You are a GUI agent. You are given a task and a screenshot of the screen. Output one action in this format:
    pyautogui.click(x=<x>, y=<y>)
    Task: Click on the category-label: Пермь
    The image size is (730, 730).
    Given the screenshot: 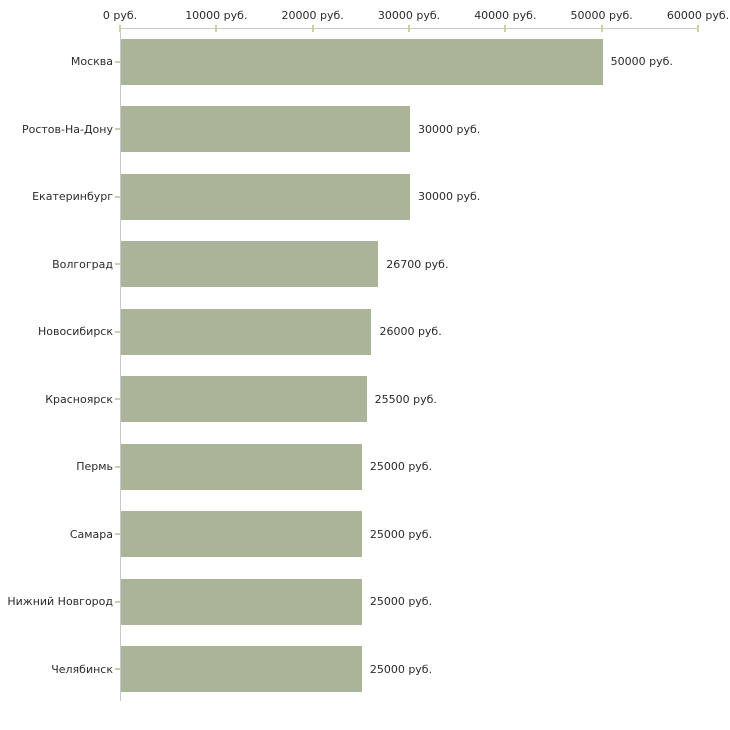 What is the action you would take?
    pyautogui.click(x=94, y=467)
    